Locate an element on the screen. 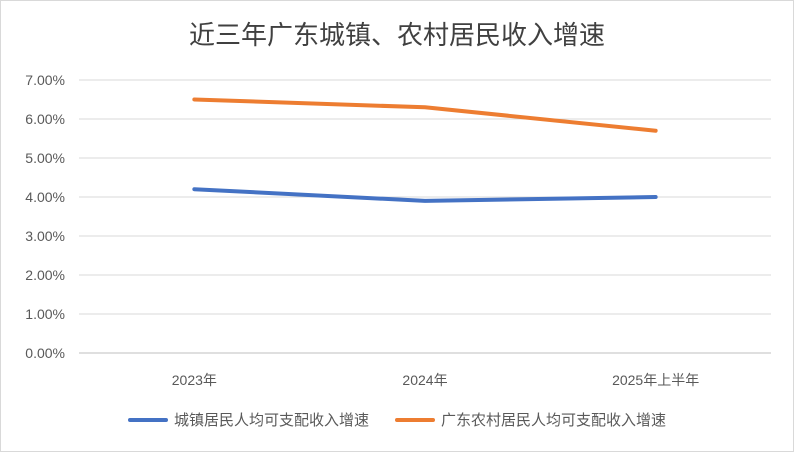 Image resolution: width=794 pixels, height=453 pixels. y-tick-label: 5.00% is located at coordinates (45, 158).